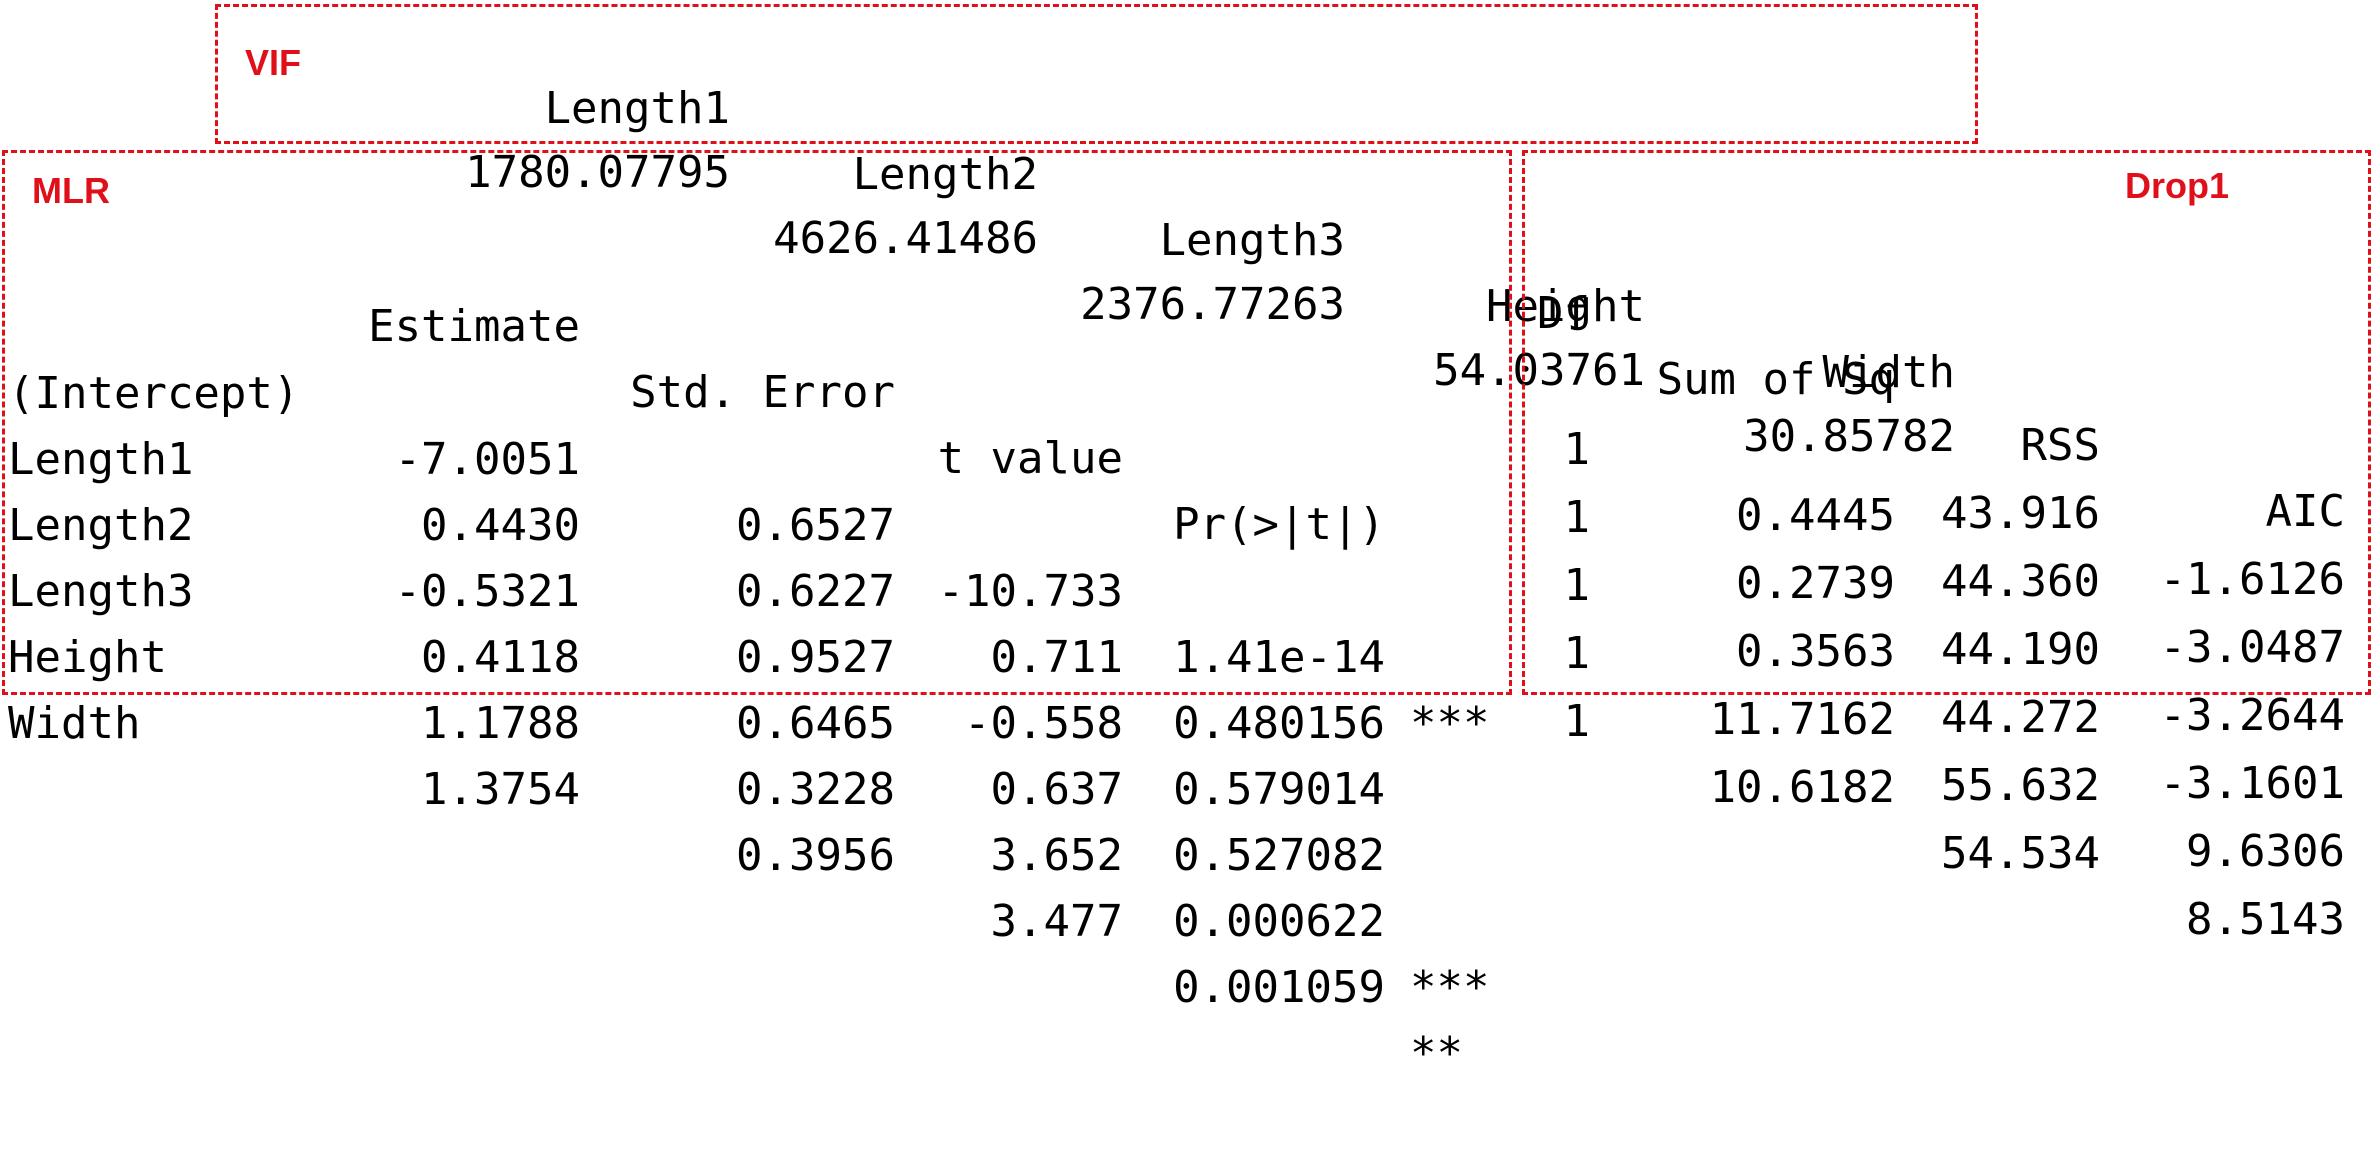  What do you see at coordinates (815, 789) in the screenshot?
I see `mlr-row-se: 0.3228` at bounding box center [815, 789].